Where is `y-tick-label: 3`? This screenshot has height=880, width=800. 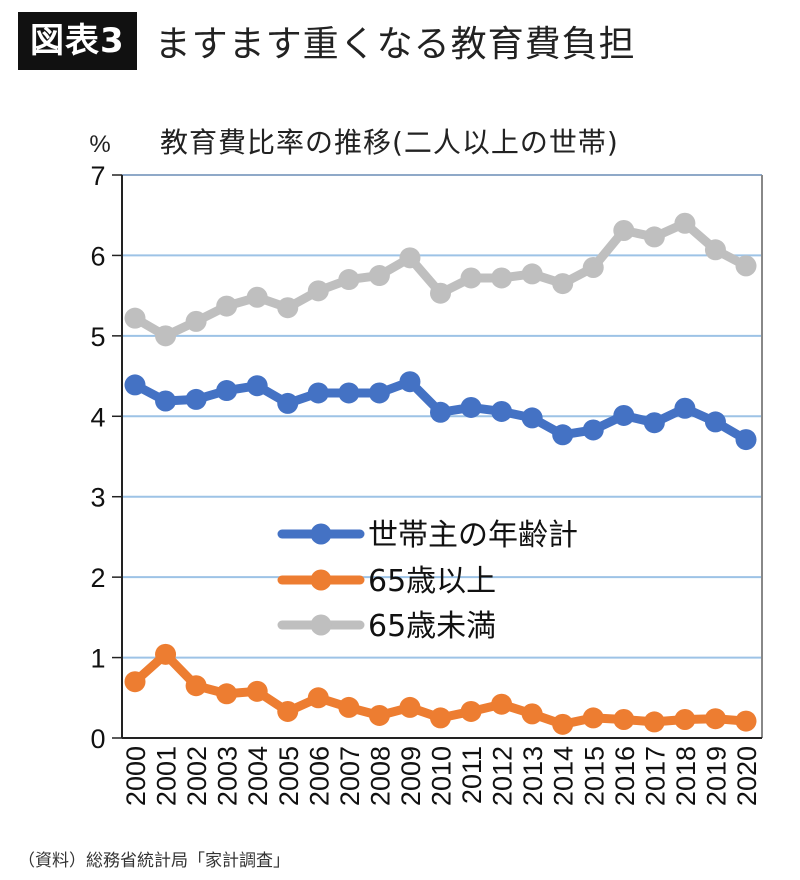 y-tick-label: 3 is located at coordinates (97, 498).